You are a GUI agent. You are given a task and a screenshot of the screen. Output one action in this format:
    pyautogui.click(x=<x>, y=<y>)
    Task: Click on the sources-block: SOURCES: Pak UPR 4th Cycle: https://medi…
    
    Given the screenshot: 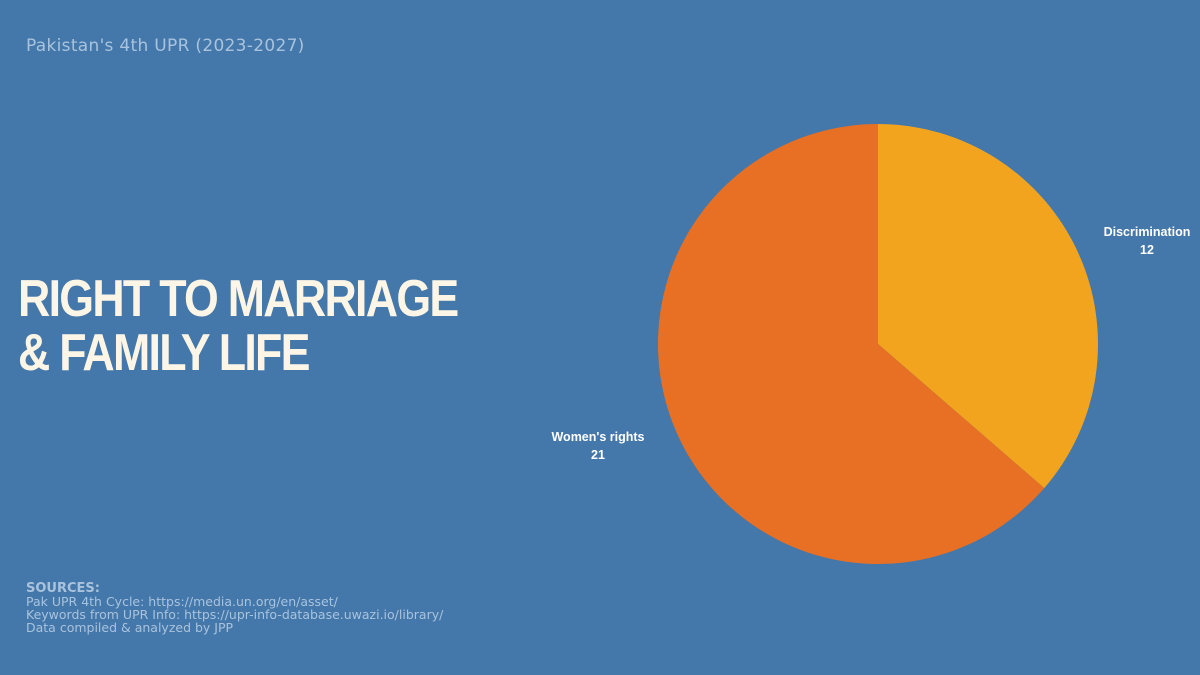 What is the action you would take?
    pyautogui.click(x=234, y=608)
    